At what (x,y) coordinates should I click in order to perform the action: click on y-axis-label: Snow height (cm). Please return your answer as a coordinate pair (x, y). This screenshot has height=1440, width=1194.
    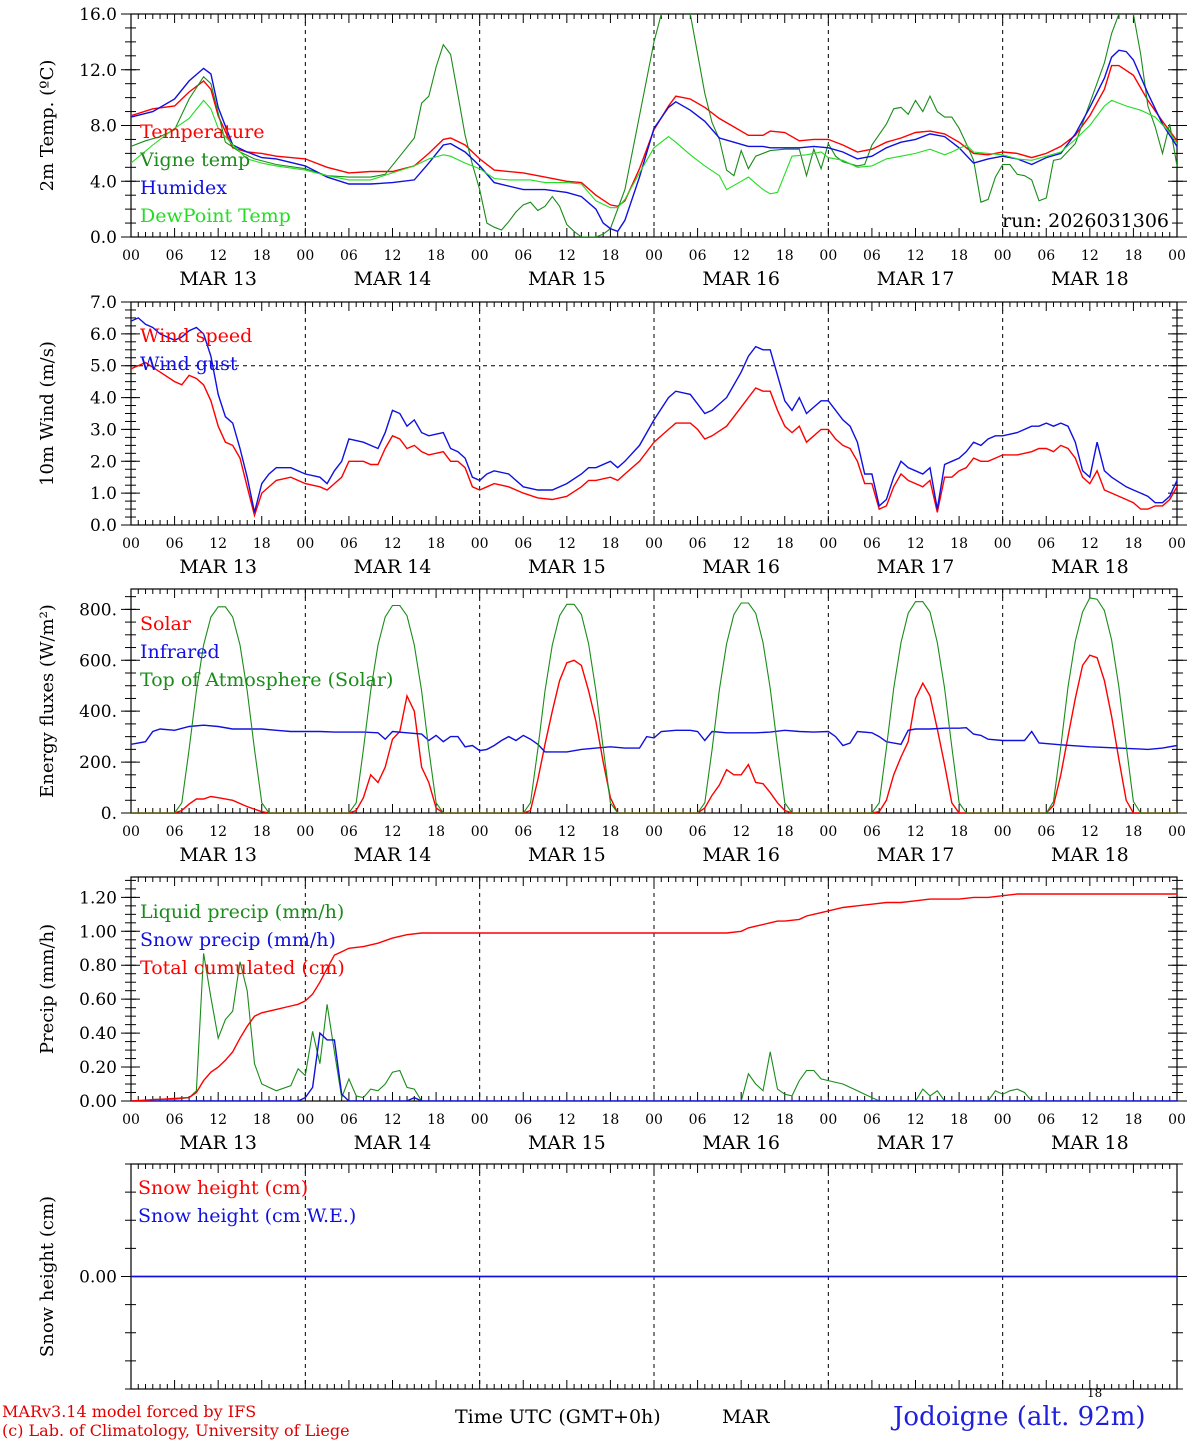
    Looking at the image, I should click on (47, 1276).